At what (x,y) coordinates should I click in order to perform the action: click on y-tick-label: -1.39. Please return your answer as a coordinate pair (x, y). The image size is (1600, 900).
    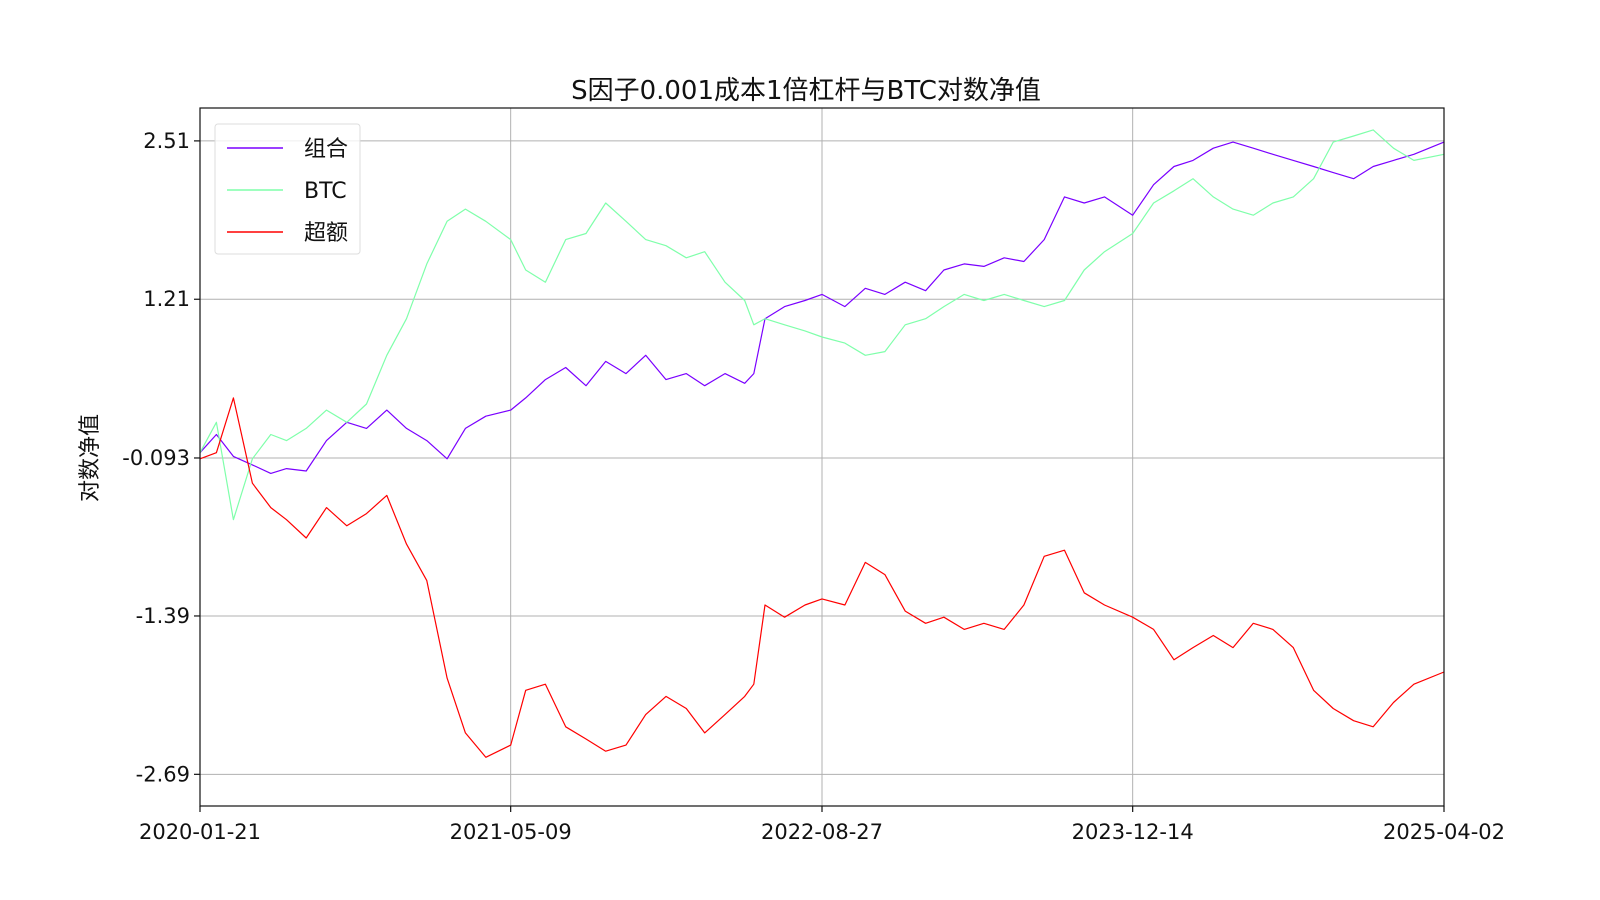
    Looking at the image, I should click on (163, 616).